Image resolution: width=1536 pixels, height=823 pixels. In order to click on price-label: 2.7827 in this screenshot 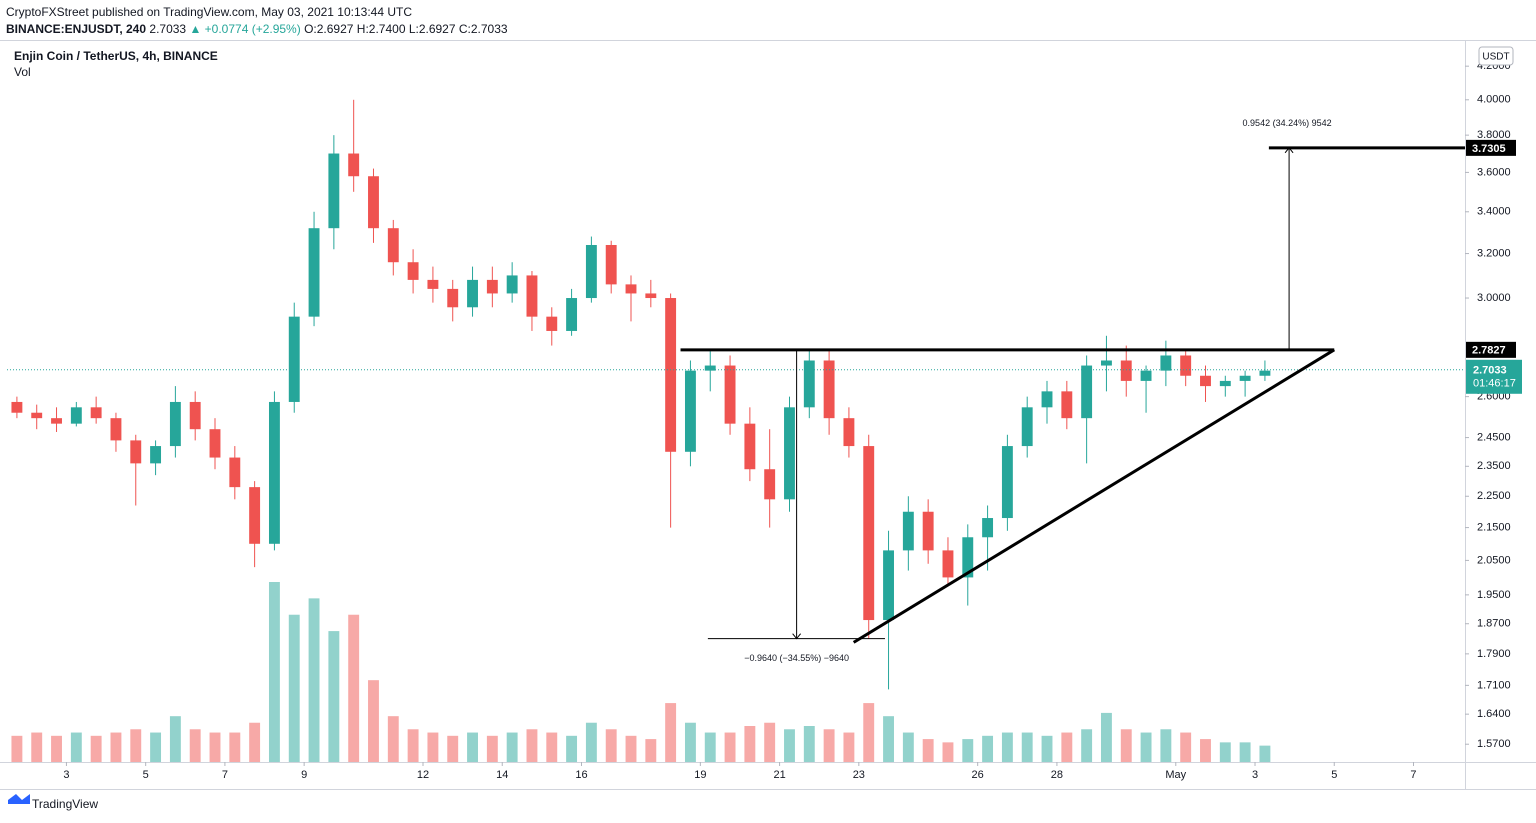, I will do `click(1489, 351)`.